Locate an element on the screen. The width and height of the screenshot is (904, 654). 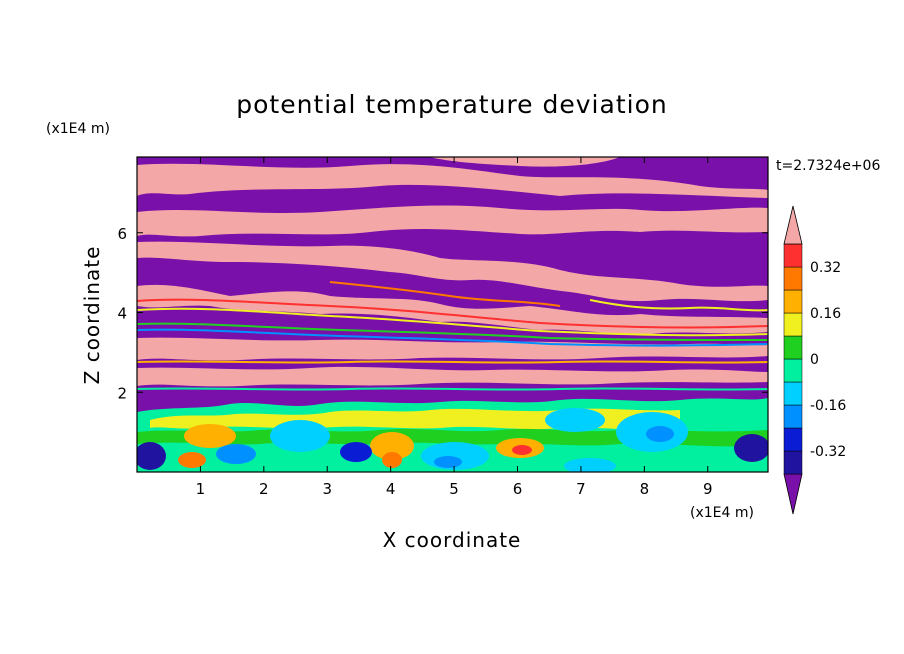
y-tick-label: 6 is located at coordinates (122, 234).